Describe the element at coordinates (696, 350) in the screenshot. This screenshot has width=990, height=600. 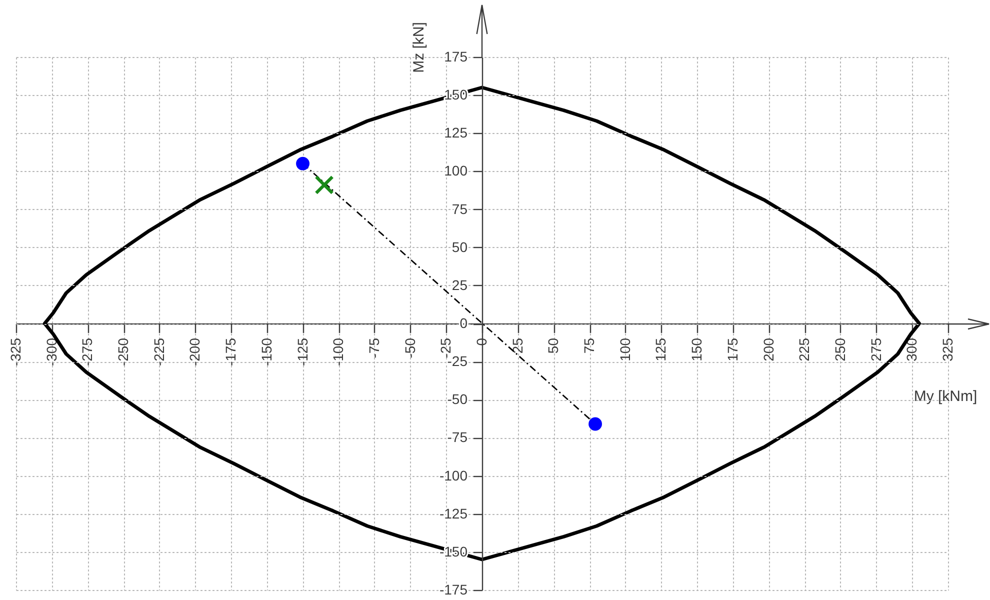
I see `x-tick-label: 150` at that location.